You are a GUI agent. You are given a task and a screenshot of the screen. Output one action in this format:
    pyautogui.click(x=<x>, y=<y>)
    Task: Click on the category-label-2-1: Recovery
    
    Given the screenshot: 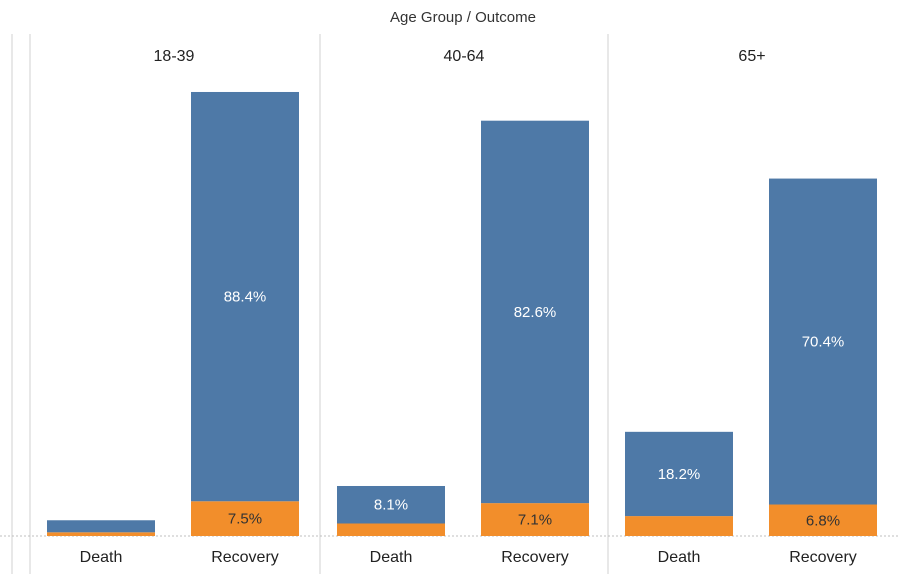 What is the action you would take?
    pyautogui.click(x=823, y=557)
    